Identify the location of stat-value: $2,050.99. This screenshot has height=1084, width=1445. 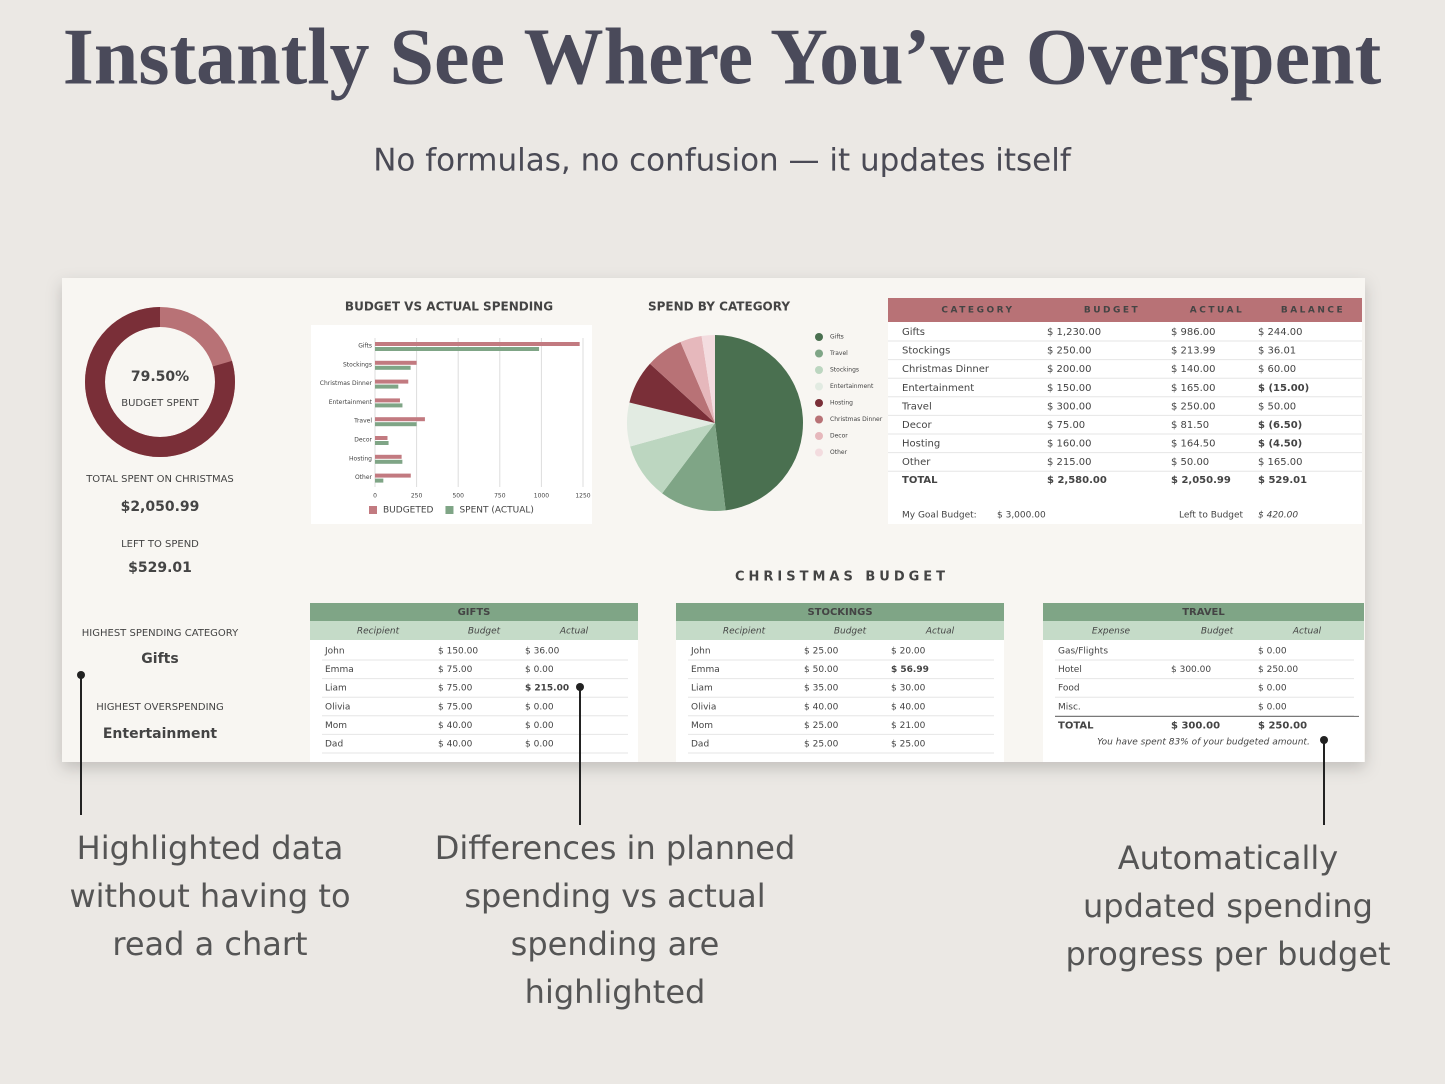
(160, 507).